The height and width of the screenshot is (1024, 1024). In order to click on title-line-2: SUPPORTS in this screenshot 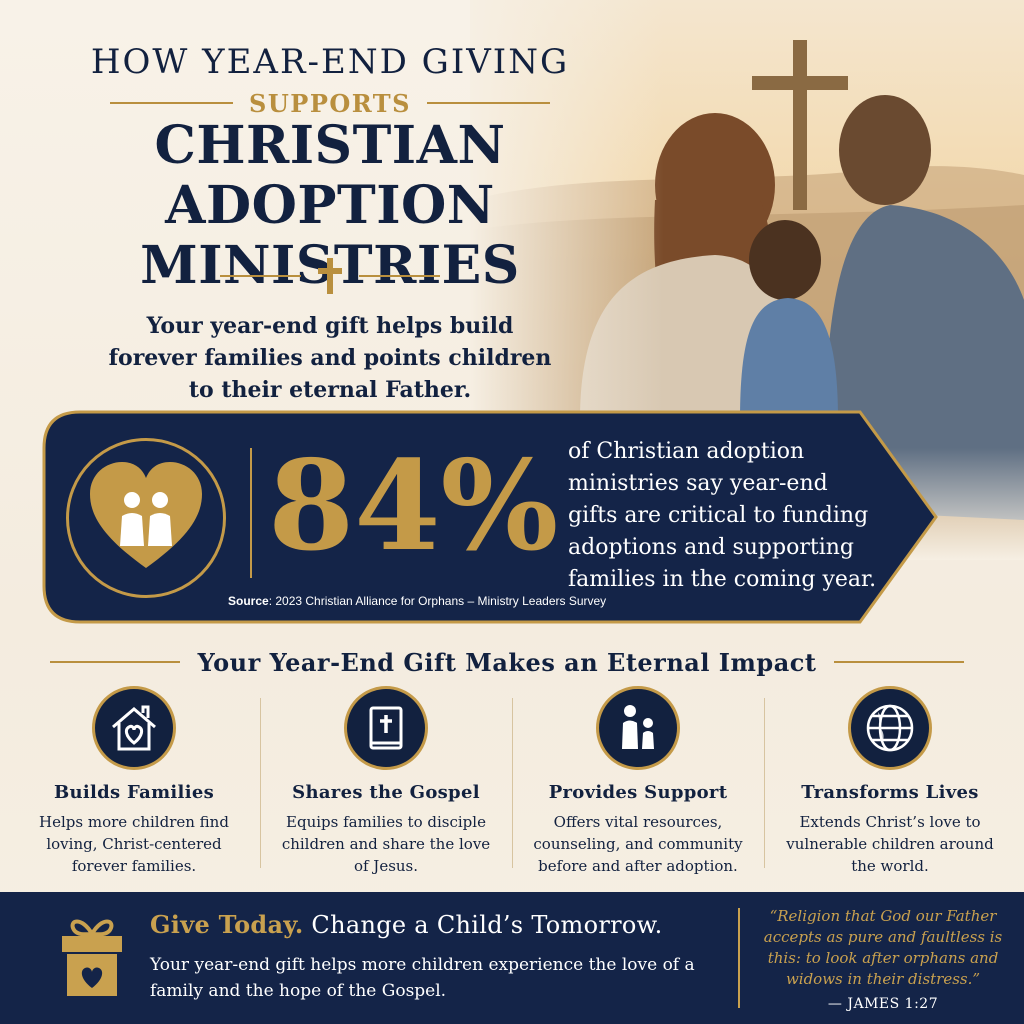, I will do `click(330, 103)`.